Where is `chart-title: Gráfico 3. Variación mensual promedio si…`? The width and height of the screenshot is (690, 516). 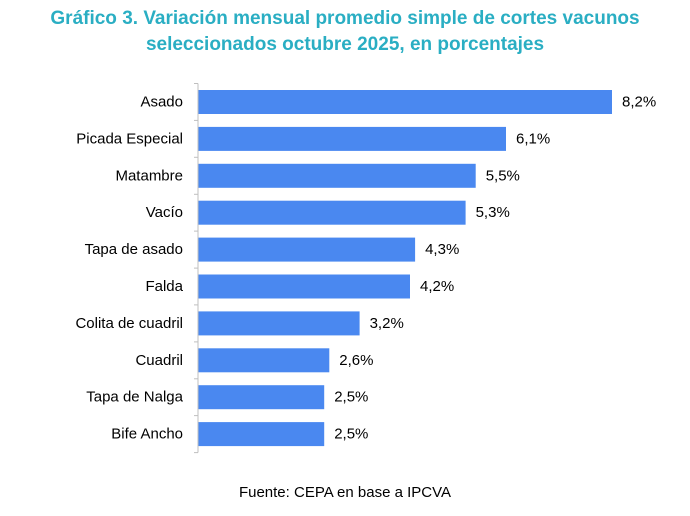
chart-title: Gráfico 3. Variación mensual promedio si… is located at coordinates (345, 32).